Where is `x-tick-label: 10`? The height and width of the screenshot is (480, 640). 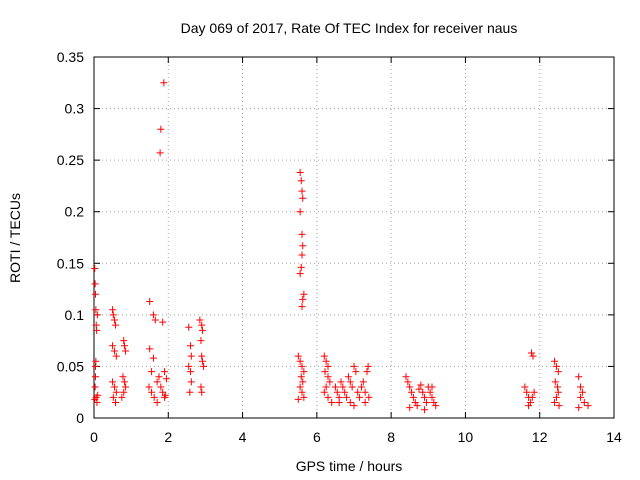 x-tick-label: 10 is located at coordinates (466, 437).